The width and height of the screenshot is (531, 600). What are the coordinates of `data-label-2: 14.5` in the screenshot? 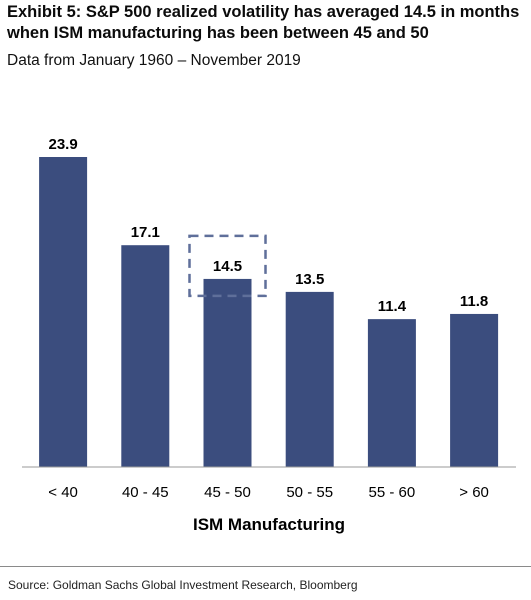 It's located at (227, 266).